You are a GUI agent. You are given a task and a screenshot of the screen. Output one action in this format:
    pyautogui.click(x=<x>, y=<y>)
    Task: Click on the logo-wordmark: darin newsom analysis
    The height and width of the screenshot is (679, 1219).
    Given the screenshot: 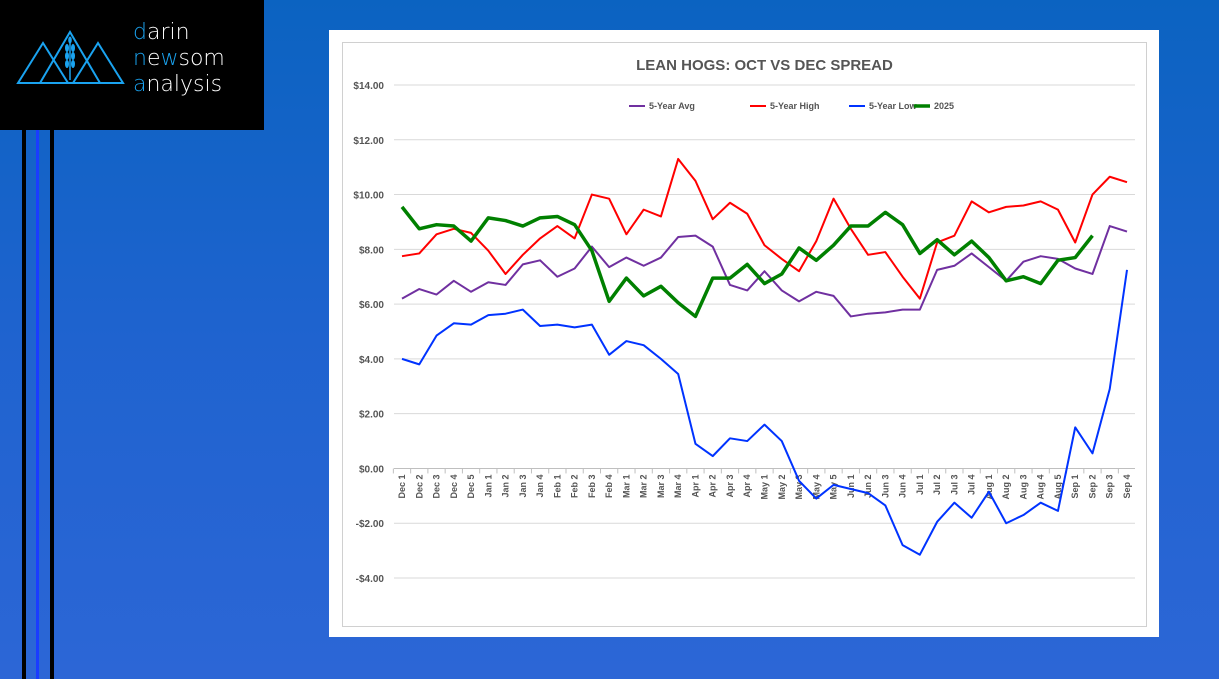 What is the action you would take?
    pyautogui.click(x=179, y=58)
    